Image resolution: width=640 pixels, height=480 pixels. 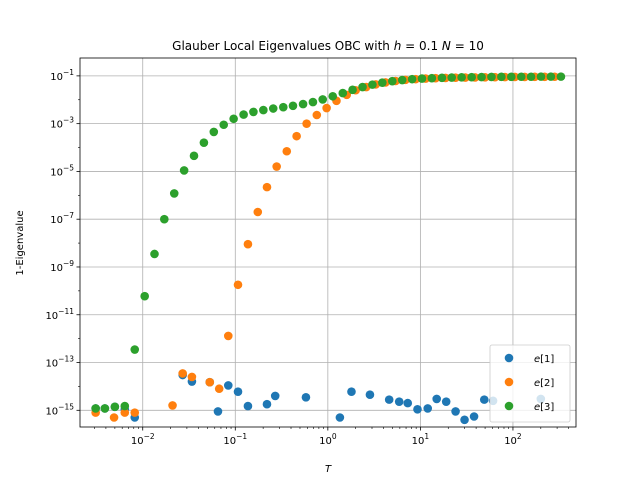 What do you see at coordinates (328, 469) in the screenshot?
I see `x-axis-label: T` at bounding box center [328, 469].